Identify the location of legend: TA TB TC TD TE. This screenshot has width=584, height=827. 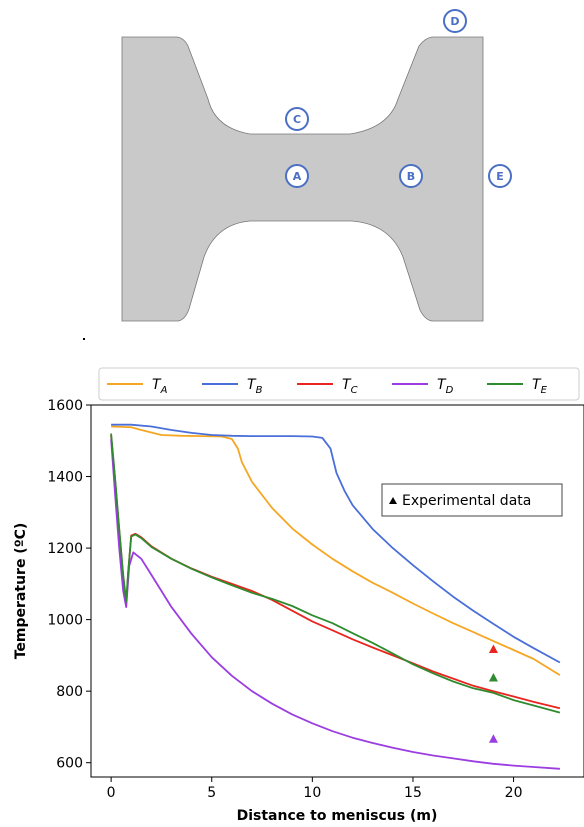
(339, 384).